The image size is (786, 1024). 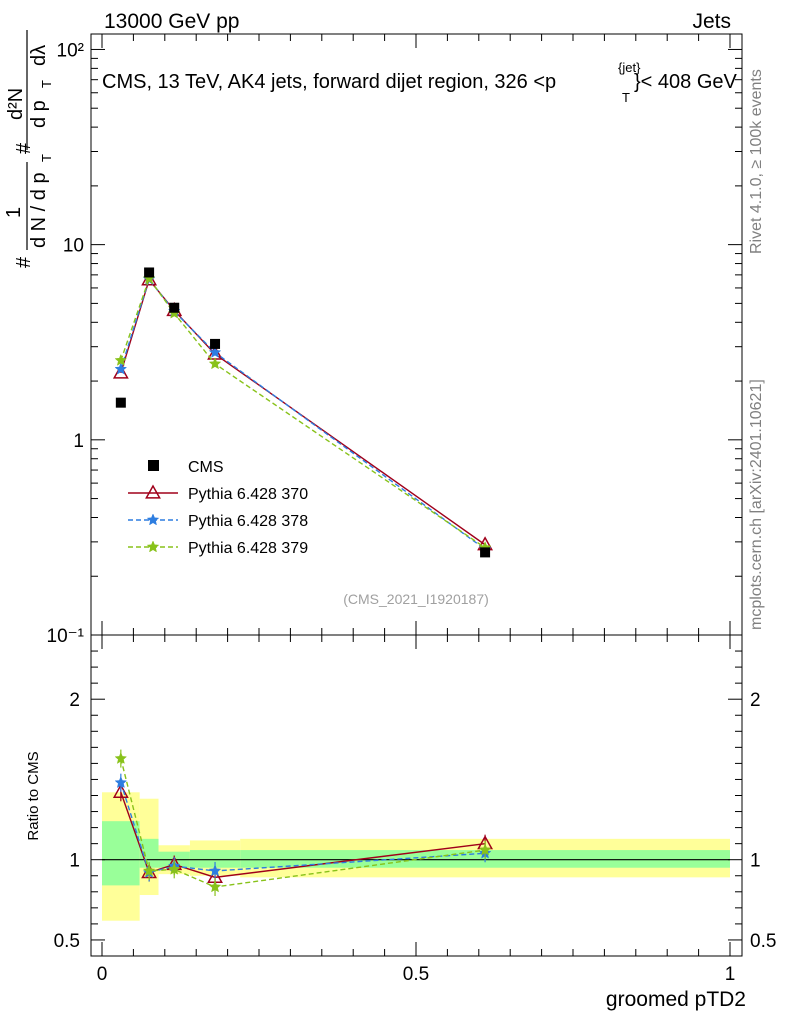 What do you see at coordinates (24, 148) in the screenshot?
I see `y-label-hash2: #` at bounding box center [24, 148].